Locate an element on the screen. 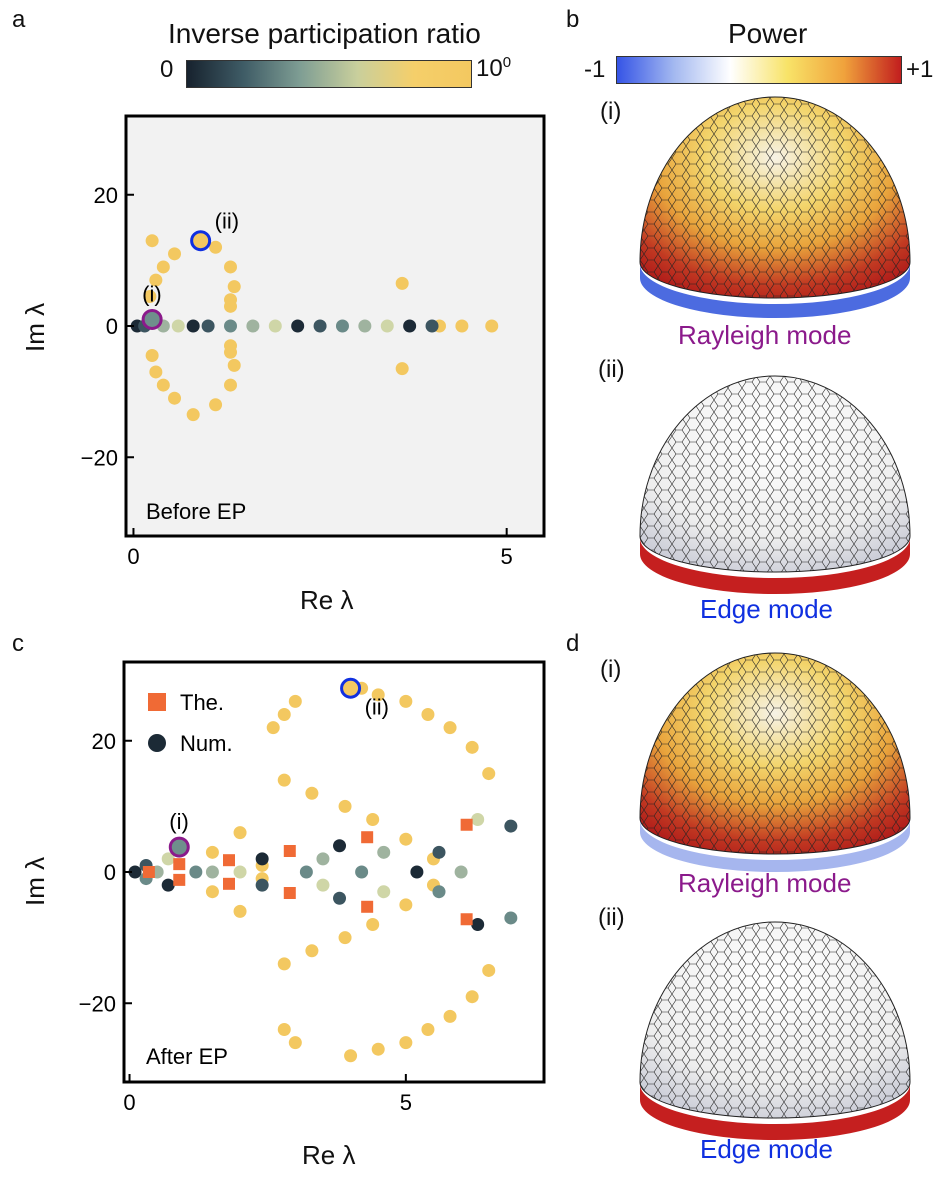 This screenshot has width=946, height=1180. panel-d-label: d is located at coordinates (573, 643).